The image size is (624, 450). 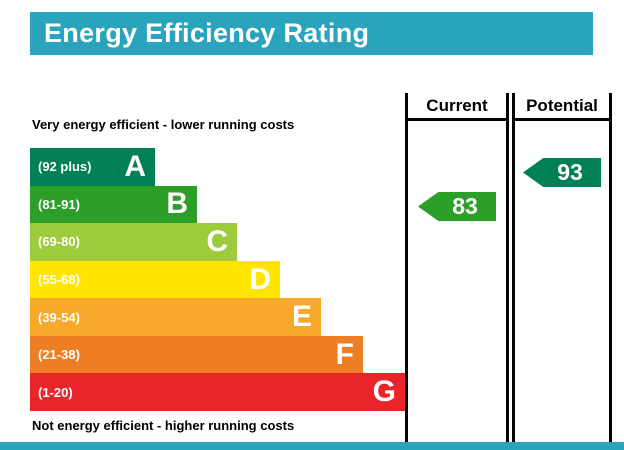 What do you see at coordinates (312, 446) in the screenshot?
I see `bottom-accent-bar` at bounding box center [312, 446].